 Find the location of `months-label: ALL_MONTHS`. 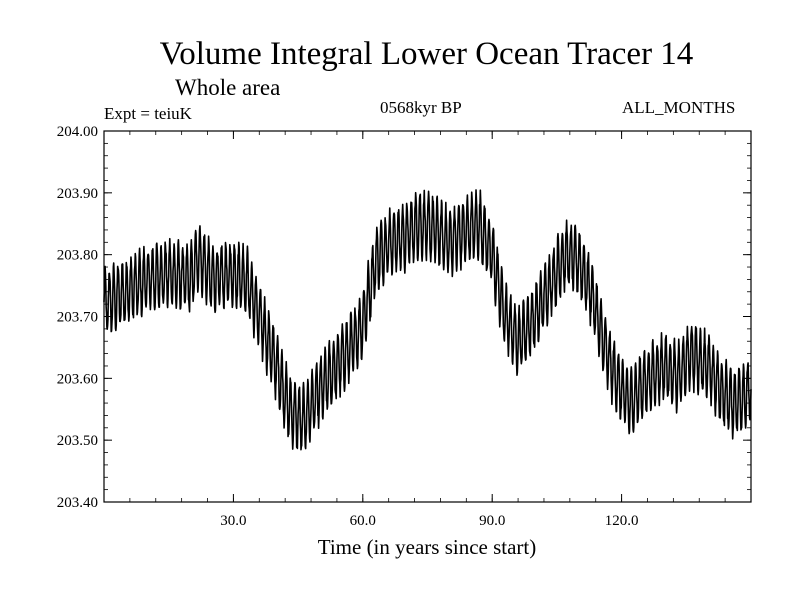

months-label: ALL_MONTHS is located at coordinates (679, 107).